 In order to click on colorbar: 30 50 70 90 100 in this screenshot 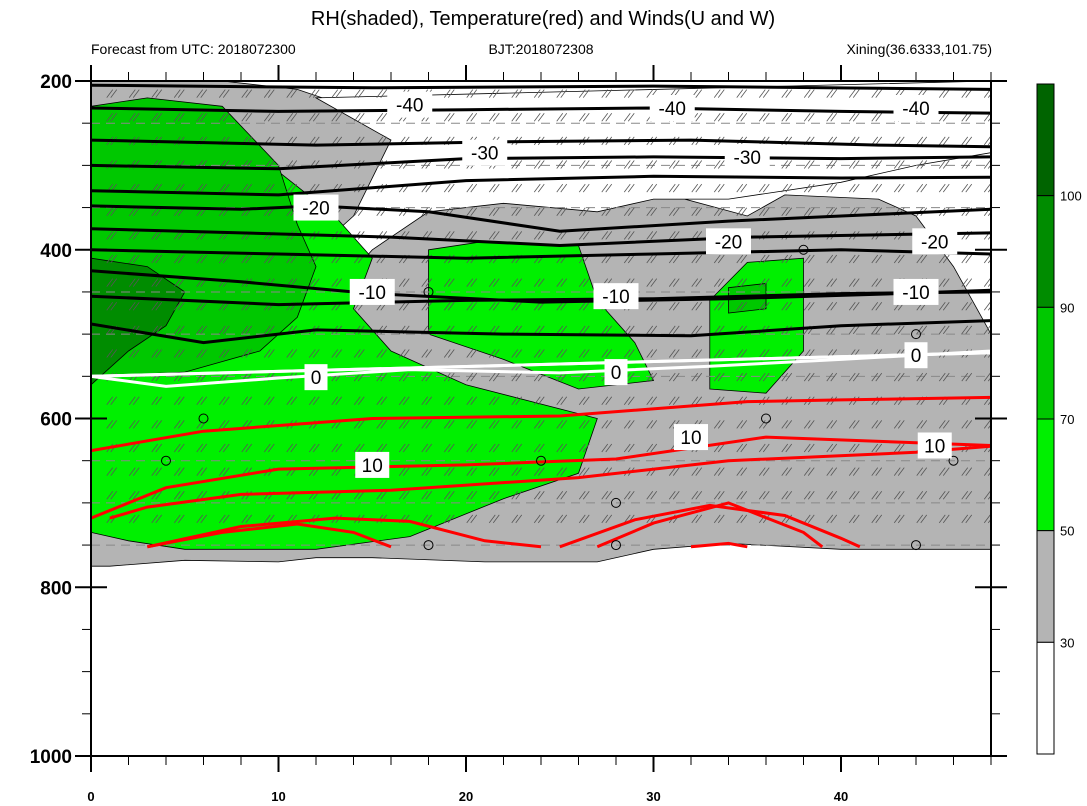, I will do `click(1059, 419)`.